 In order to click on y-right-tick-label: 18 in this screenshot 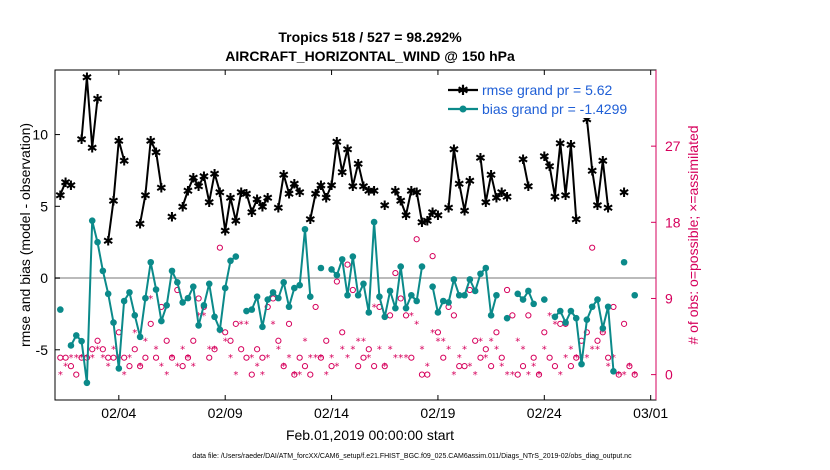, I will do `click(673, 222)`.